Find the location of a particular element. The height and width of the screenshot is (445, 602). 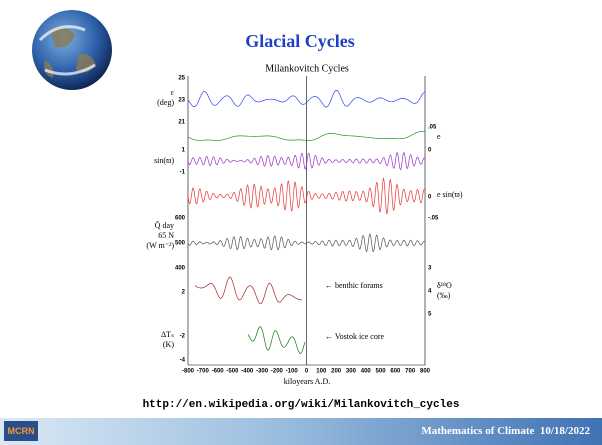

panel-label: e sin(ϖ) is located at coordinates (450, 194).